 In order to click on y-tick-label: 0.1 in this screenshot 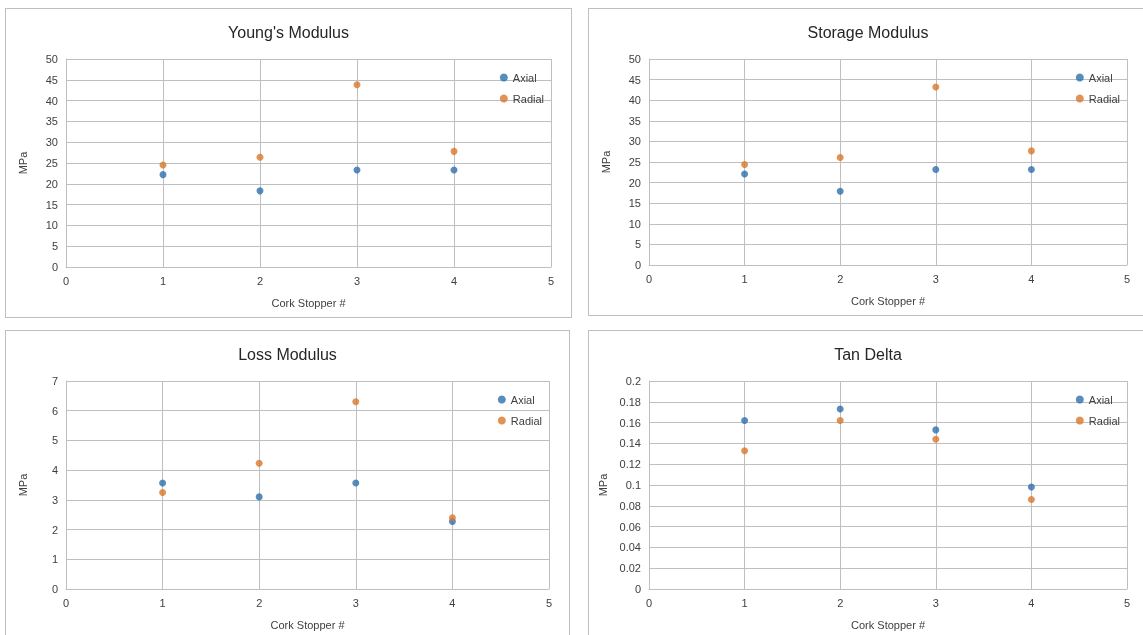, I will do `click(633, 485)`.